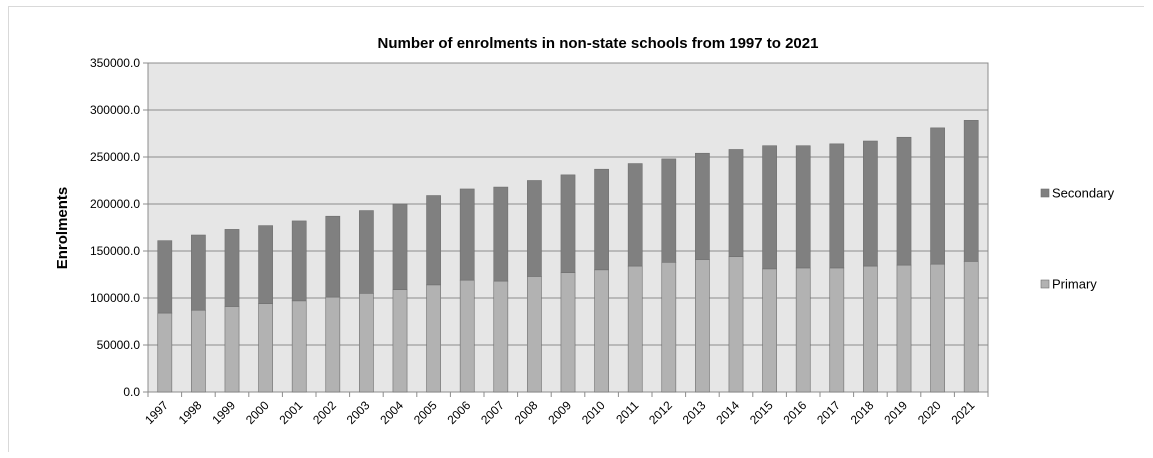 The image size is (1153, 458). Describe the element at coordinates (115, 63) in the screenshot. I see `y-tick-label: 350000.0` at that location.